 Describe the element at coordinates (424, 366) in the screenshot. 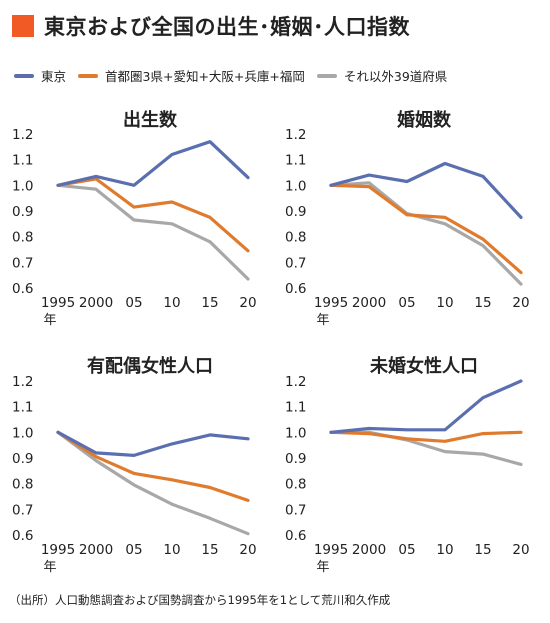

I see `chart-title-unmarried-women: 未婚女性人口` at that location.